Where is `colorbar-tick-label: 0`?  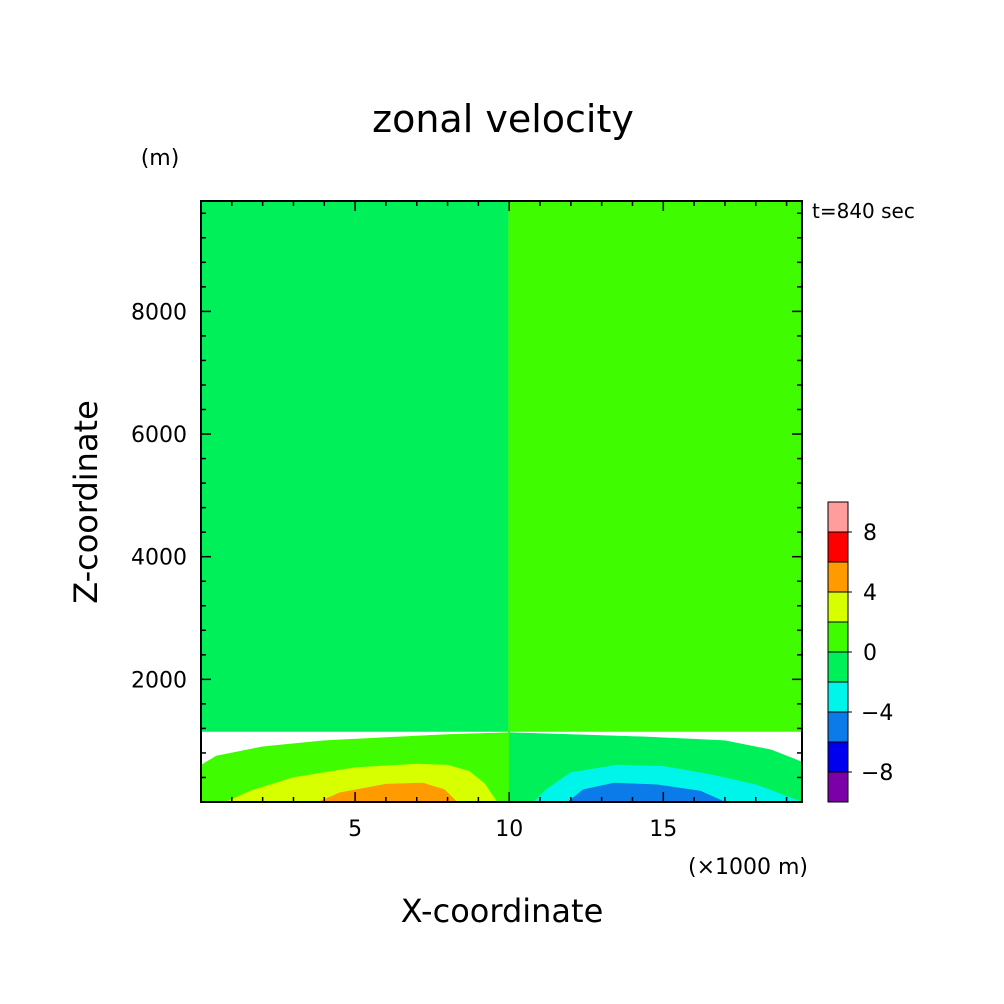
colorbar-tick-label: 0 is located at coordinates (870, 653).